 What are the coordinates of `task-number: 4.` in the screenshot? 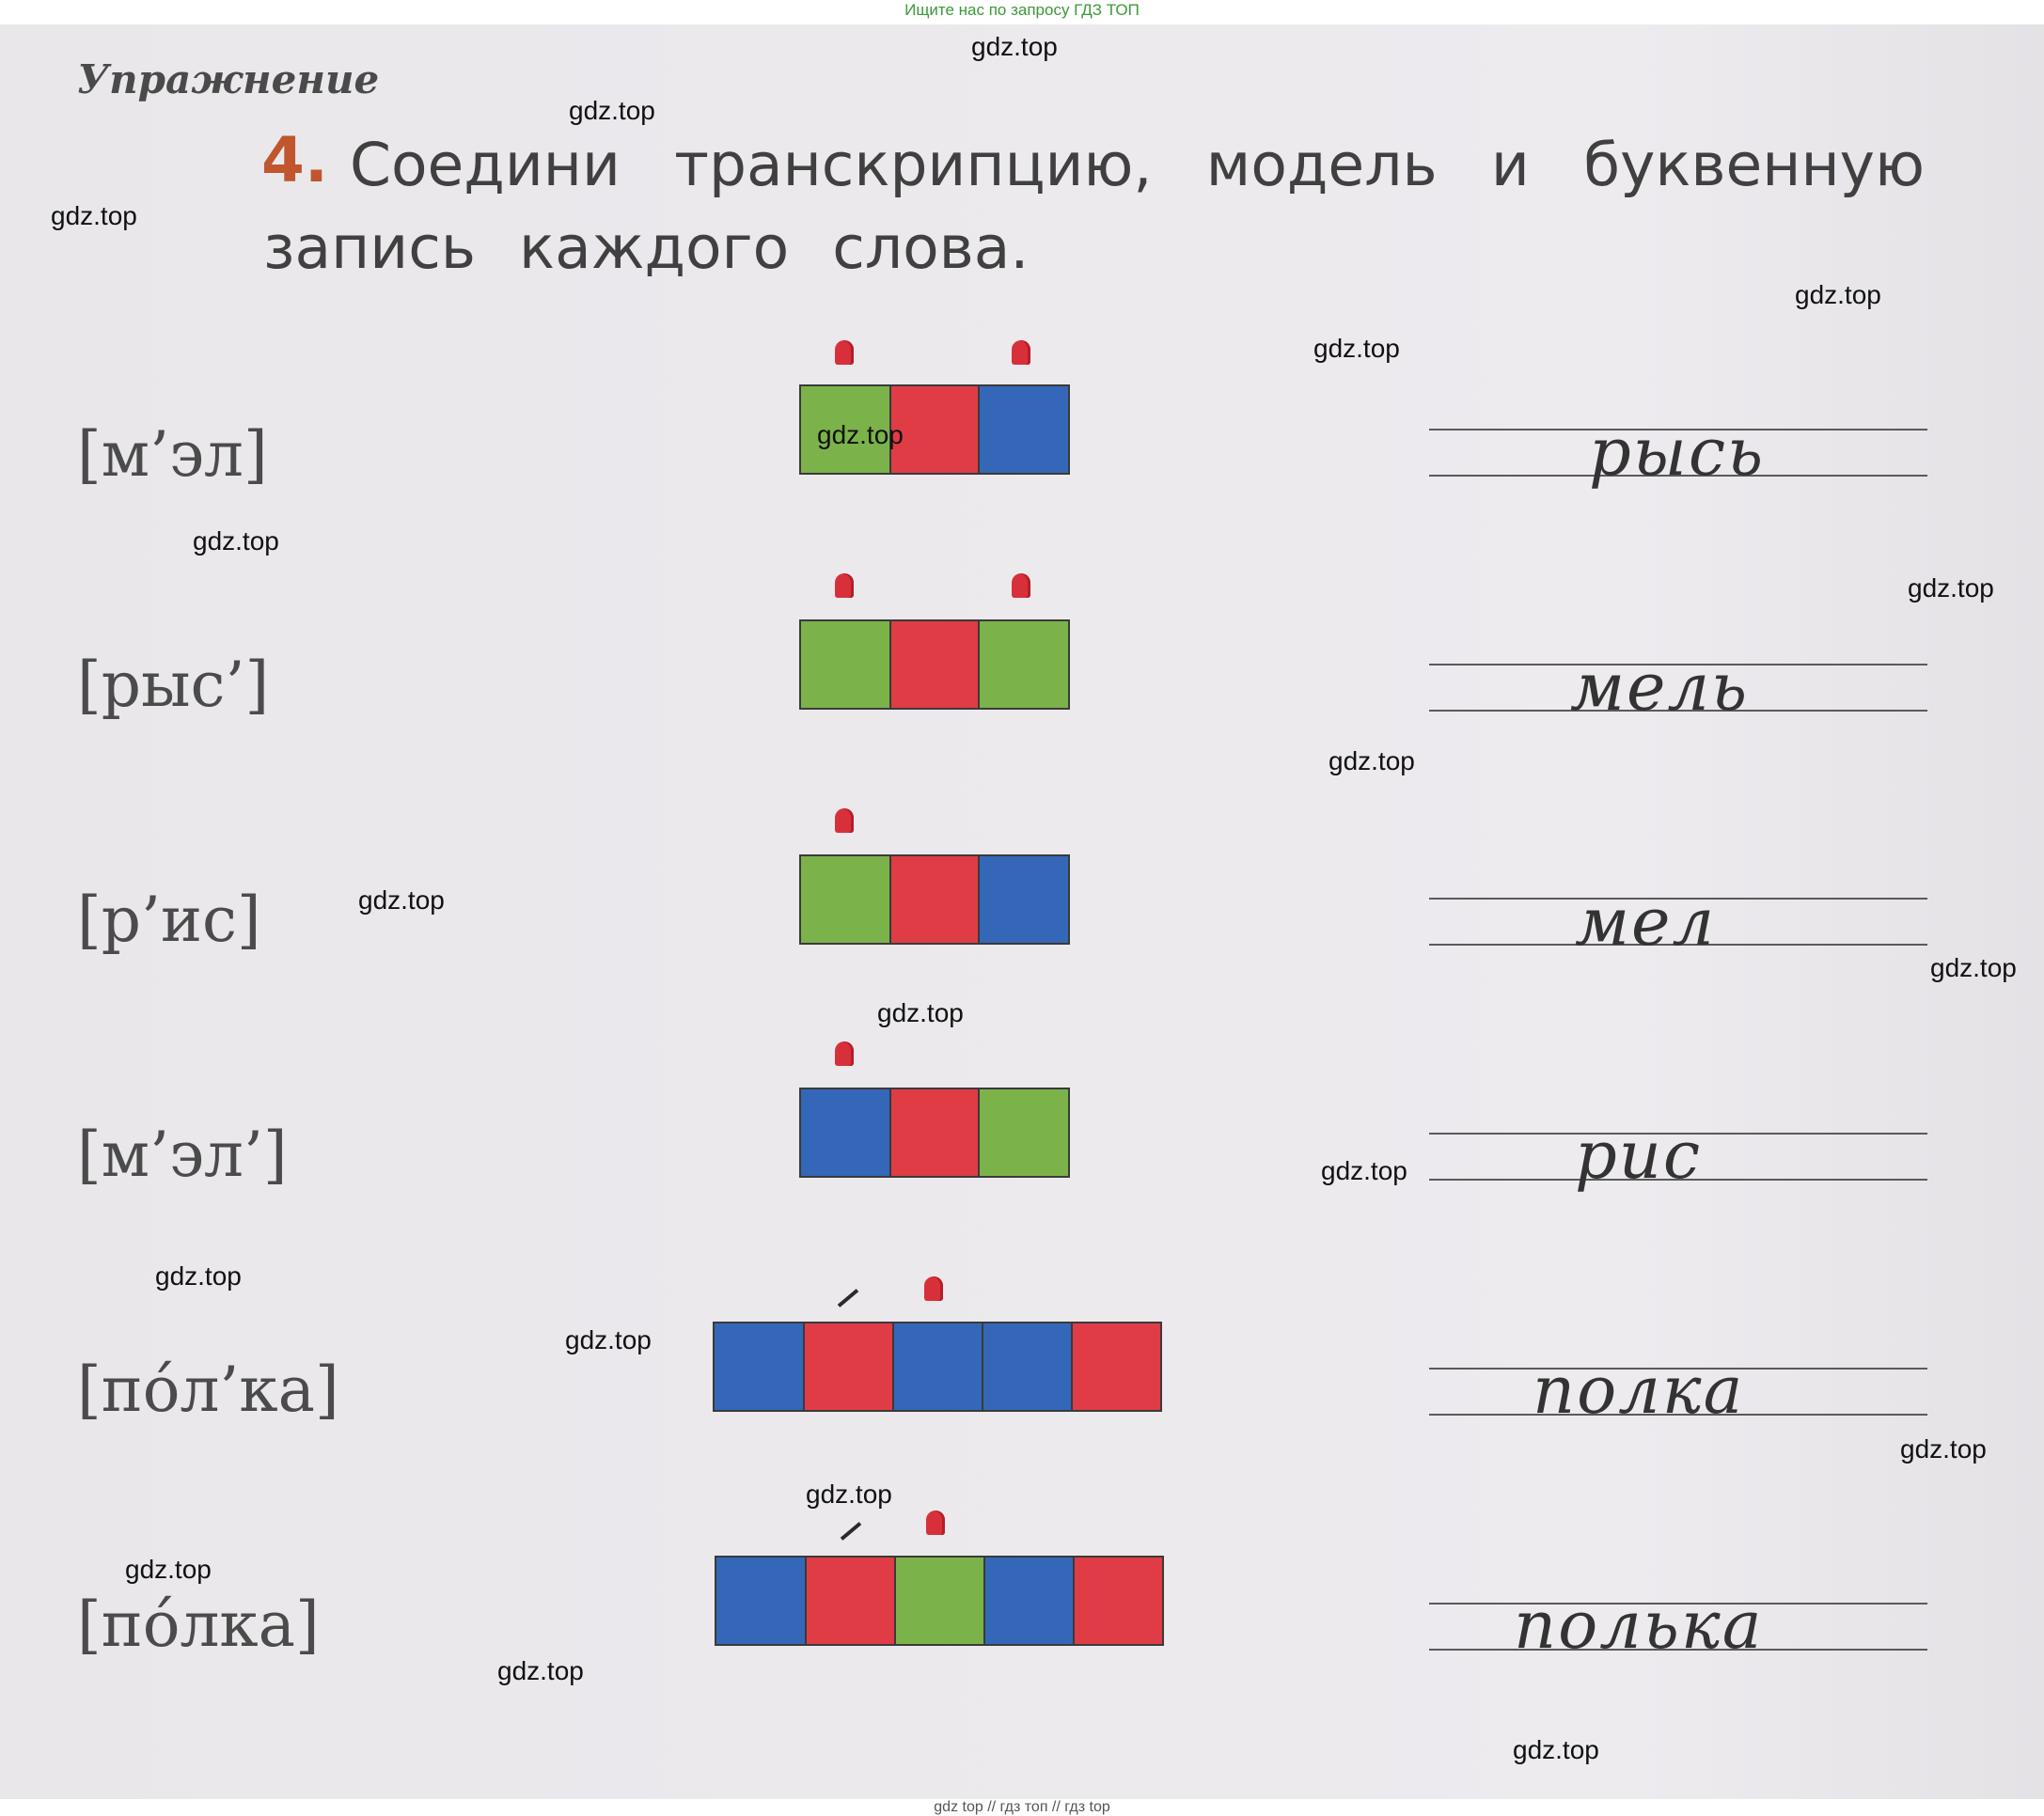 It's located at (294, 160).